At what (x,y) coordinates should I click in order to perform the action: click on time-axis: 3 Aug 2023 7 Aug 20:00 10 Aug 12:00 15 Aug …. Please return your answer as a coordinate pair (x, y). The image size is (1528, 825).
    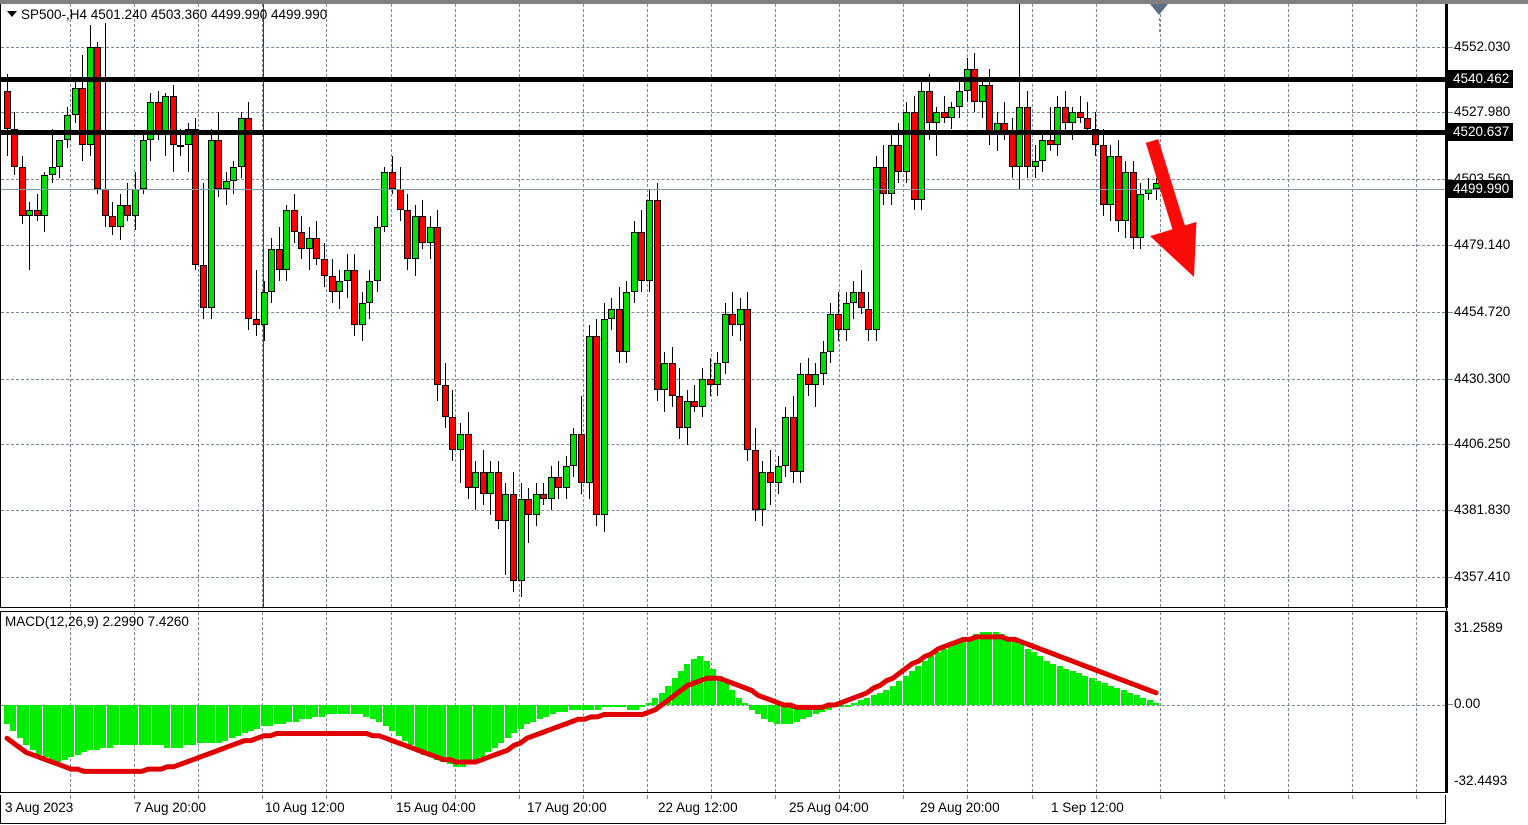
    Looking at the image, I should click on (723, 809).